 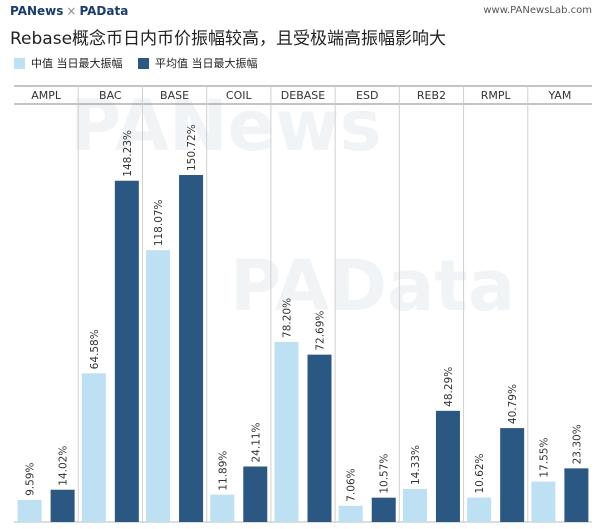 What do you see at coordinates (431, 95) in the screenshot?
I see `category-label: REB2` at bounding box center [431, 95].